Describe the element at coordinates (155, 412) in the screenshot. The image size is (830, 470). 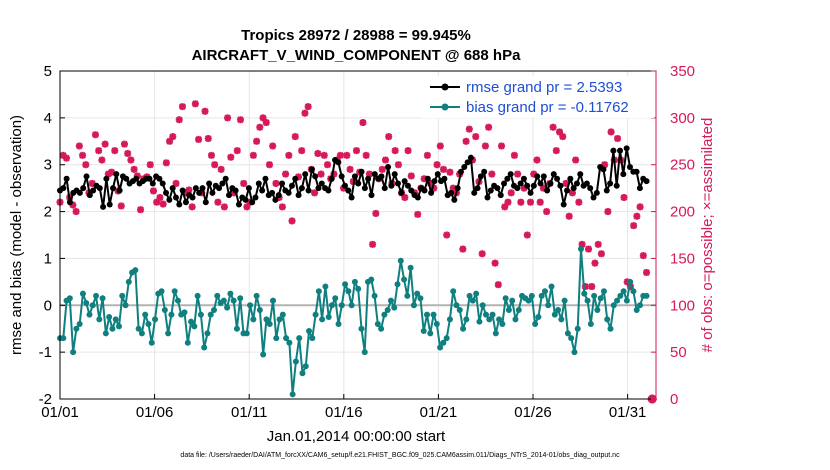
I see `x-tick-label: 01/06` at that location.